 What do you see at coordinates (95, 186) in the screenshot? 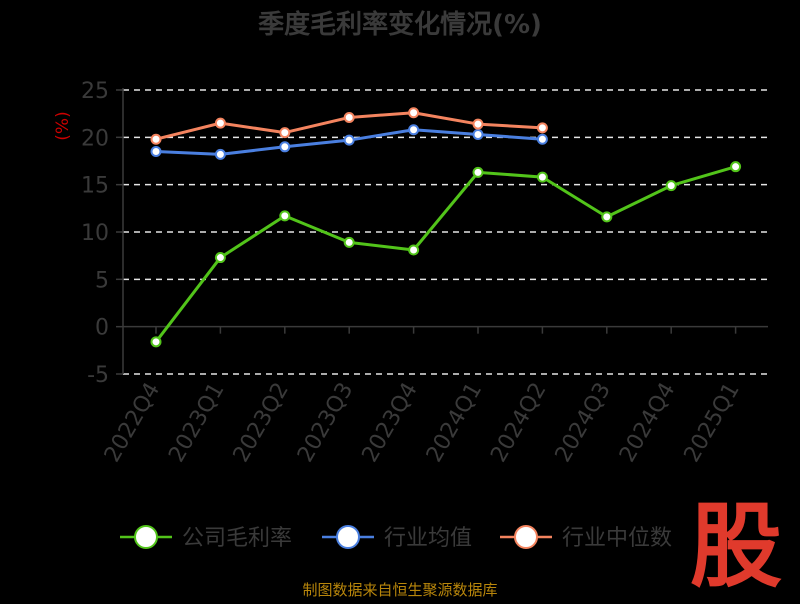
I see `y-tick-label: 15` at bounding box center [95, 186].